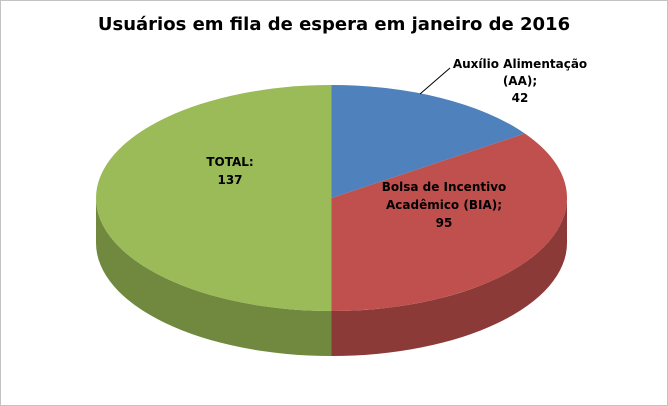 The width and height of the screenshot is (668, 406). Describe the element at coordinates (435, 81) in the screenshot. I see `leader-line-aa` at that location.